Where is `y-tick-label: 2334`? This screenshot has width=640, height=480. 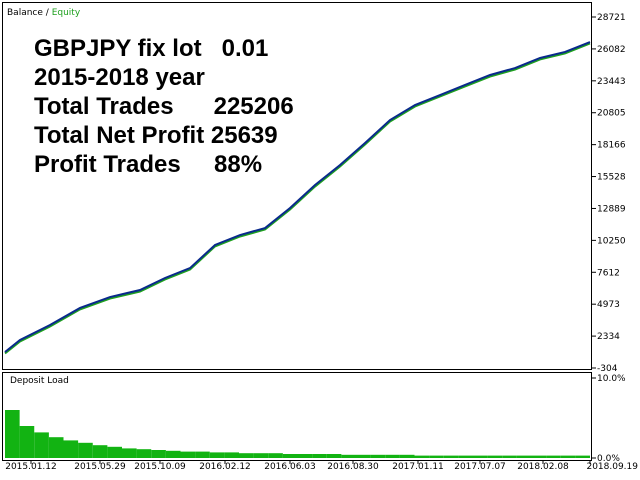 y-tick-label: 2334 is located at coordinates (608, 337).